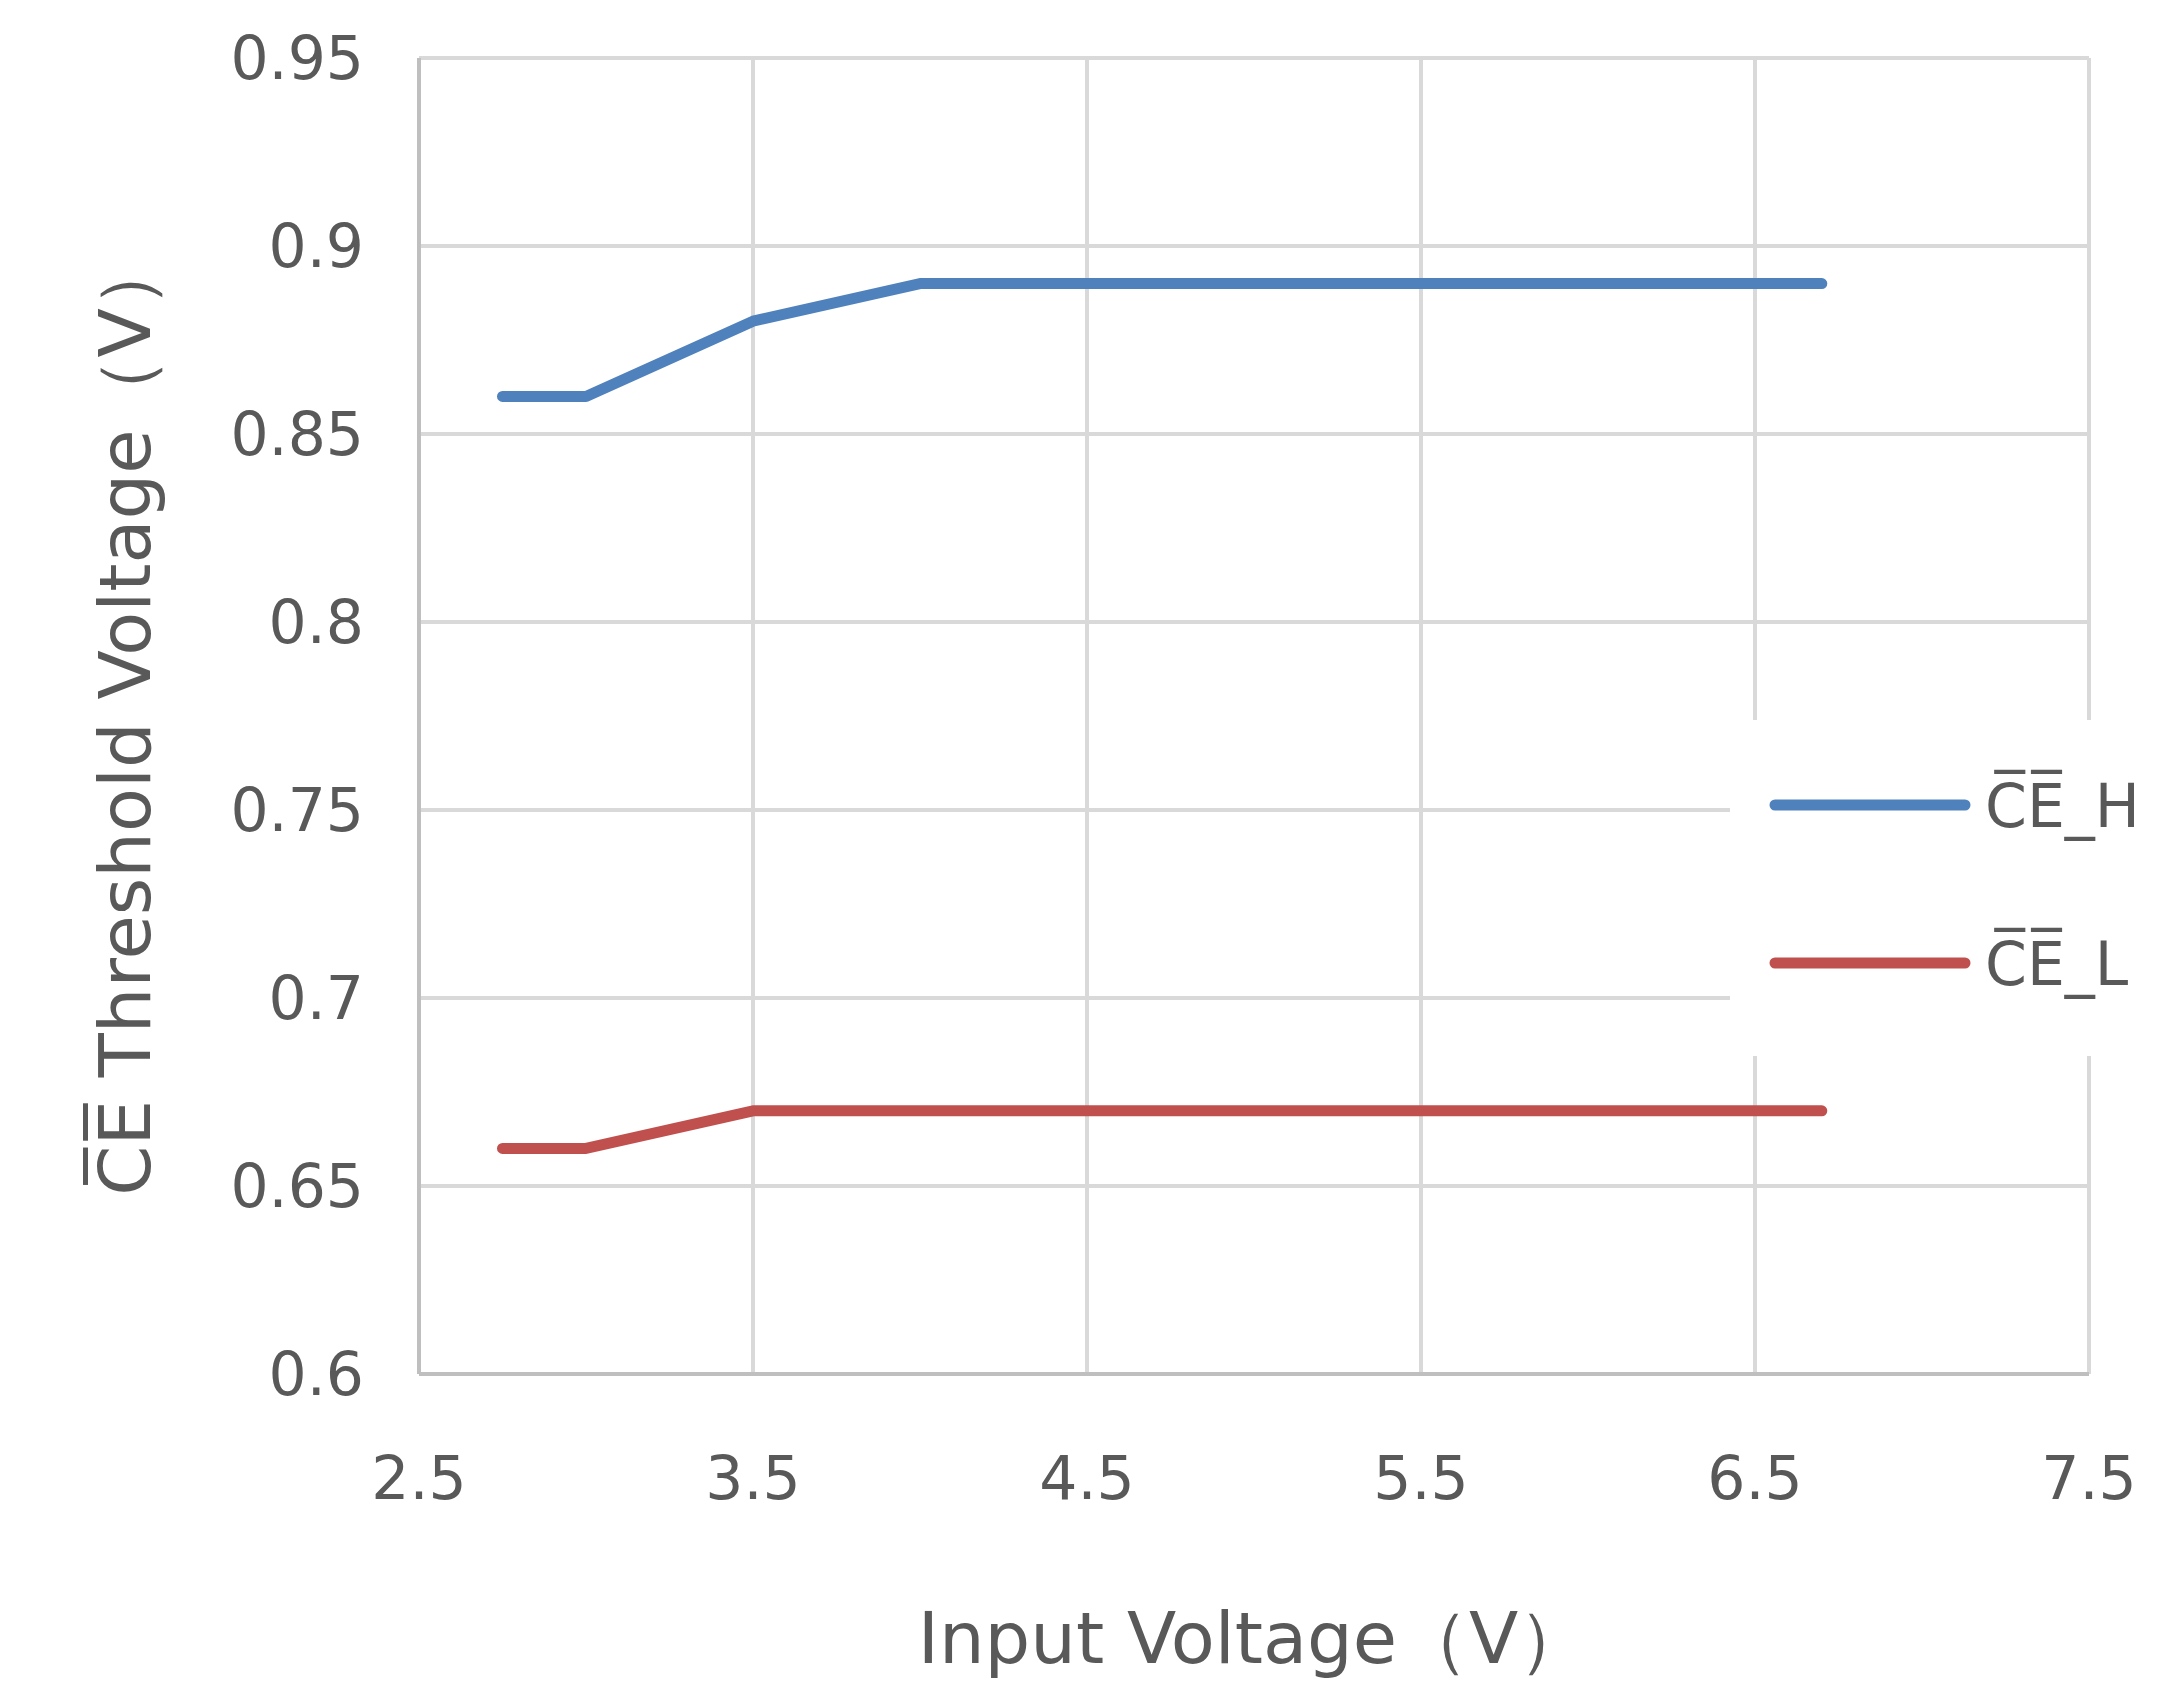 This screenshot has width=2177, height=1693. I want to click on legend-label: C̅E̅_H, so click(2062, 805).